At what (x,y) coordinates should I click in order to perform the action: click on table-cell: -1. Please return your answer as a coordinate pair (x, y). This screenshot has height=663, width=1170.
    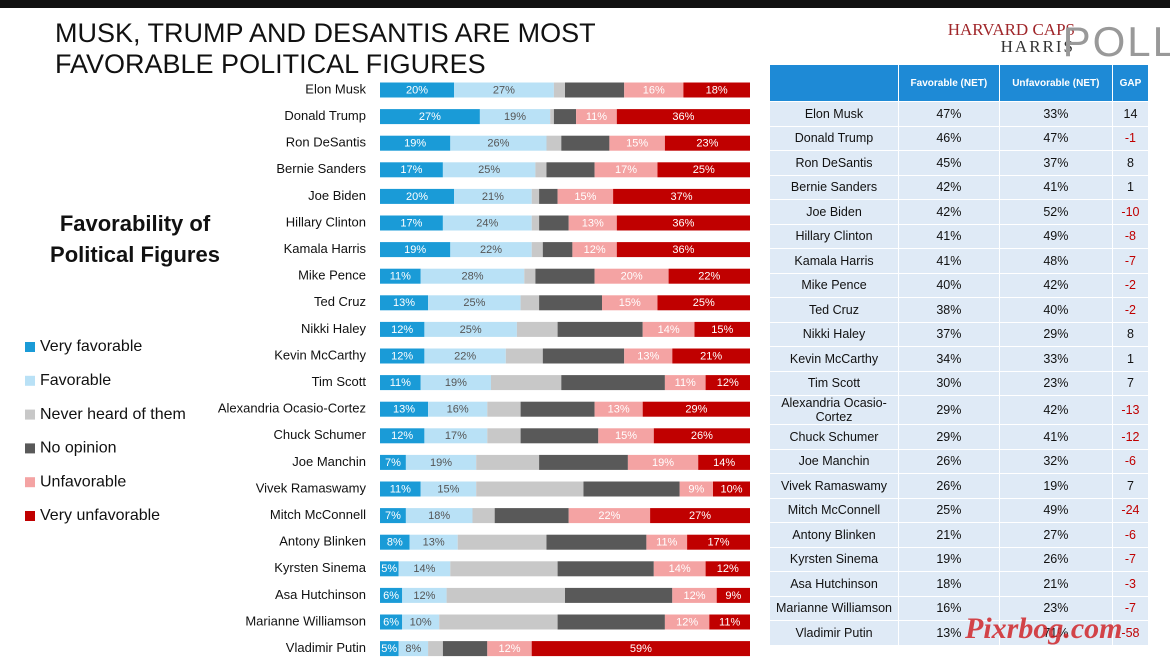
    Looking at the image, I should click on (1130, 138).